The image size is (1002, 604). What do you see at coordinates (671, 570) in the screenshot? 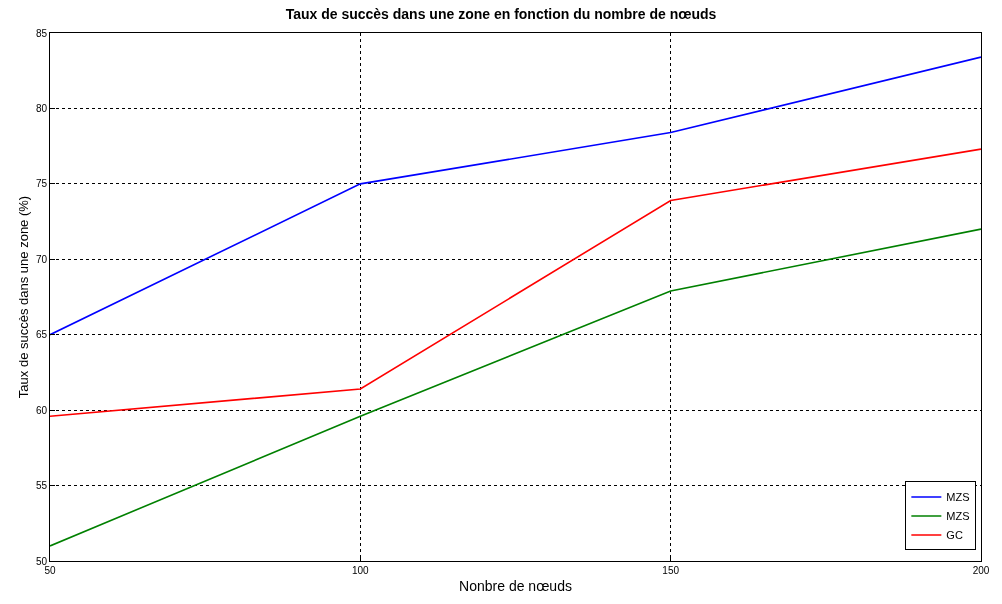
I see `x-tick-label: 150` at bounding box center [671, 570].